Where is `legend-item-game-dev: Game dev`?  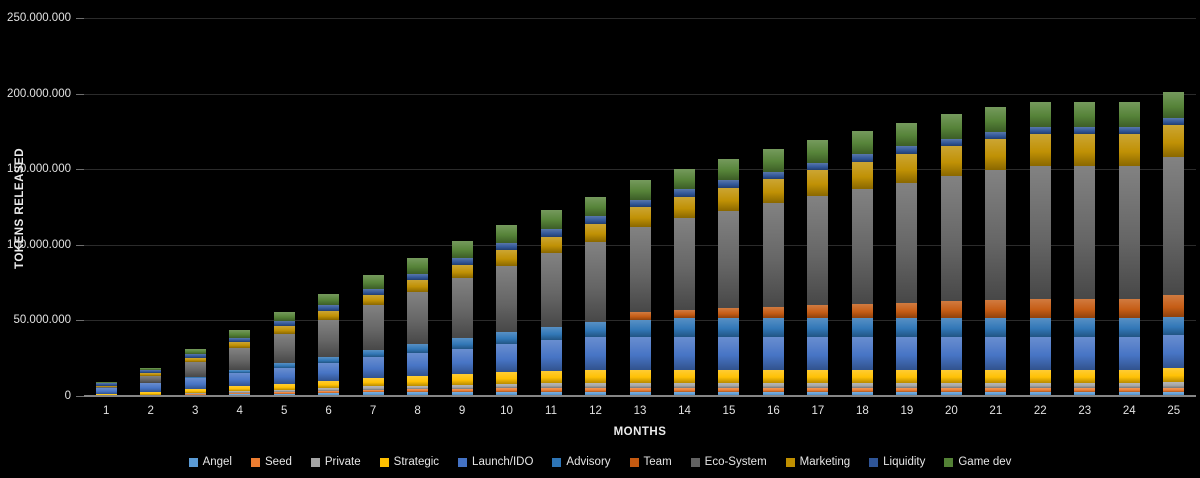 legend-item-game-dev: Game dev is located at coordinates (977, 462).